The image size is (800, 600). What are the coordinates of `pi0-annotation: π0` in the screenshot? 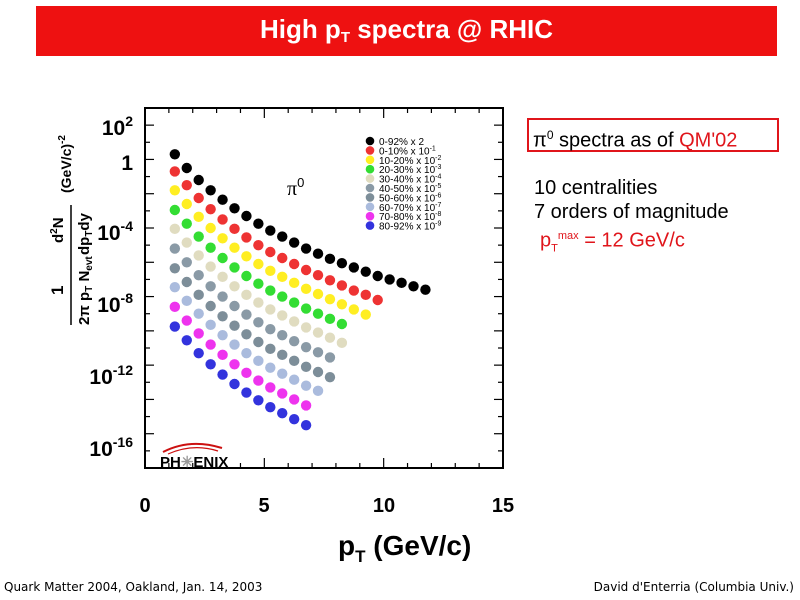 It's located at (295, 187).